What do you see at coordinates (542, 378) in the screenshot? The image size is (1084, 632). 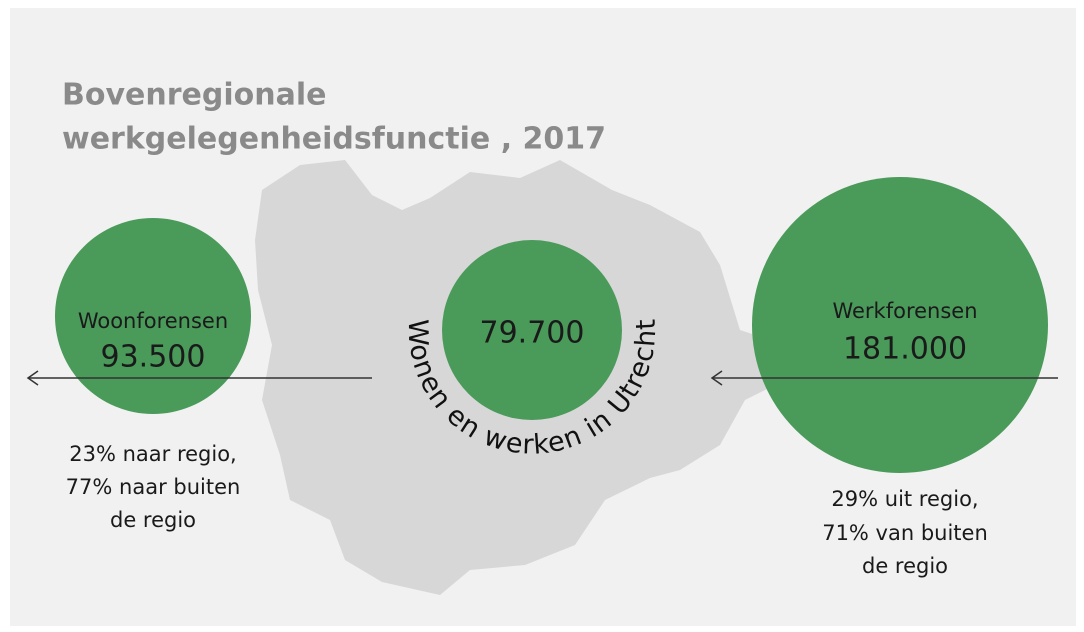 I see `arrows` at bounding box center [542, 378].